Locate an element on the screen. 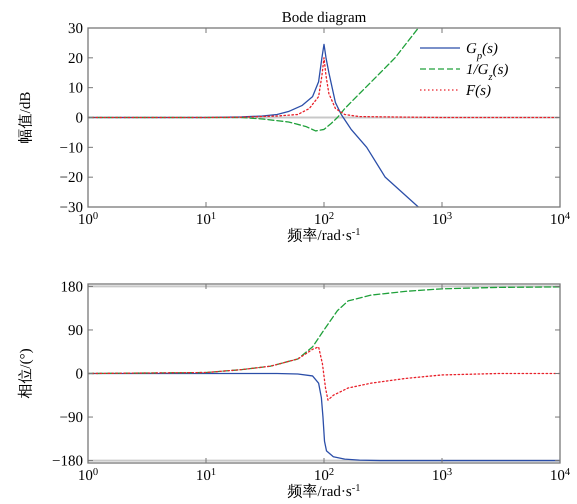 The width and height of the screenshot is (577, 504). y-axis-title: 幅值/dB is located at coordinates (25, 118).